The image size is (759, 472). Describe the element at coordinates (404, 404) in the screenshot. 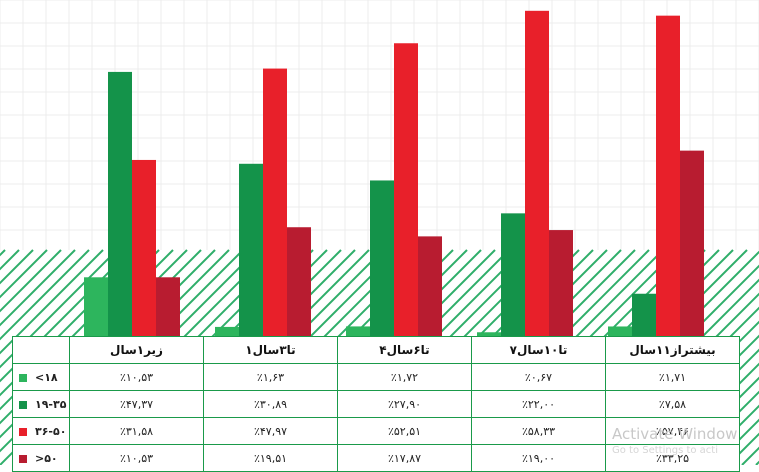

I see `value-cell: ٪۲۷,۹۰` at that location.